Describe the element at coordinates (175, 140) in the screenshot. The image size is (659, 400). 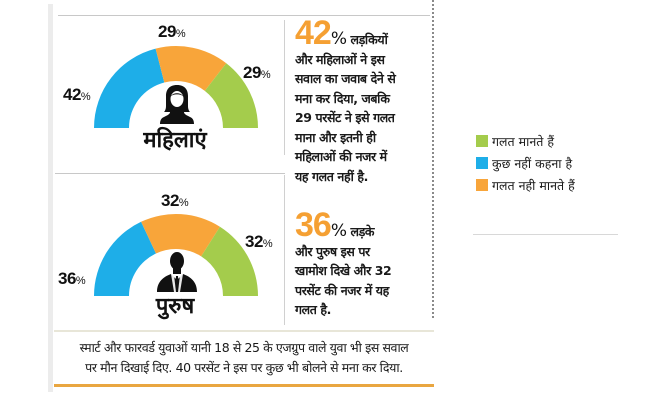
I see `women-label: महिलाएं` at that location.